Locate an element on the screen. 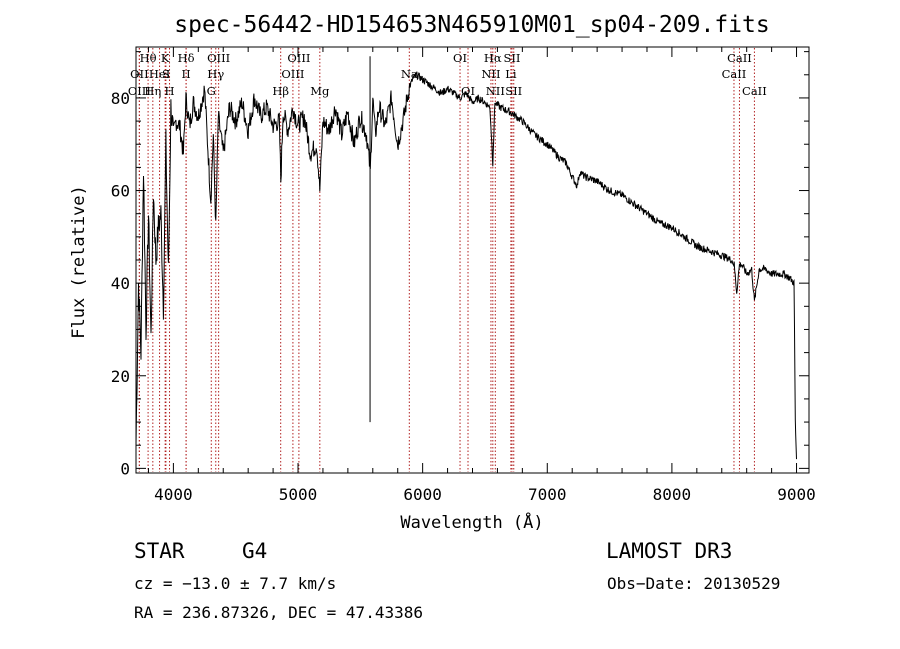  line-label-10: OIII is located at coordinates (218, 58).